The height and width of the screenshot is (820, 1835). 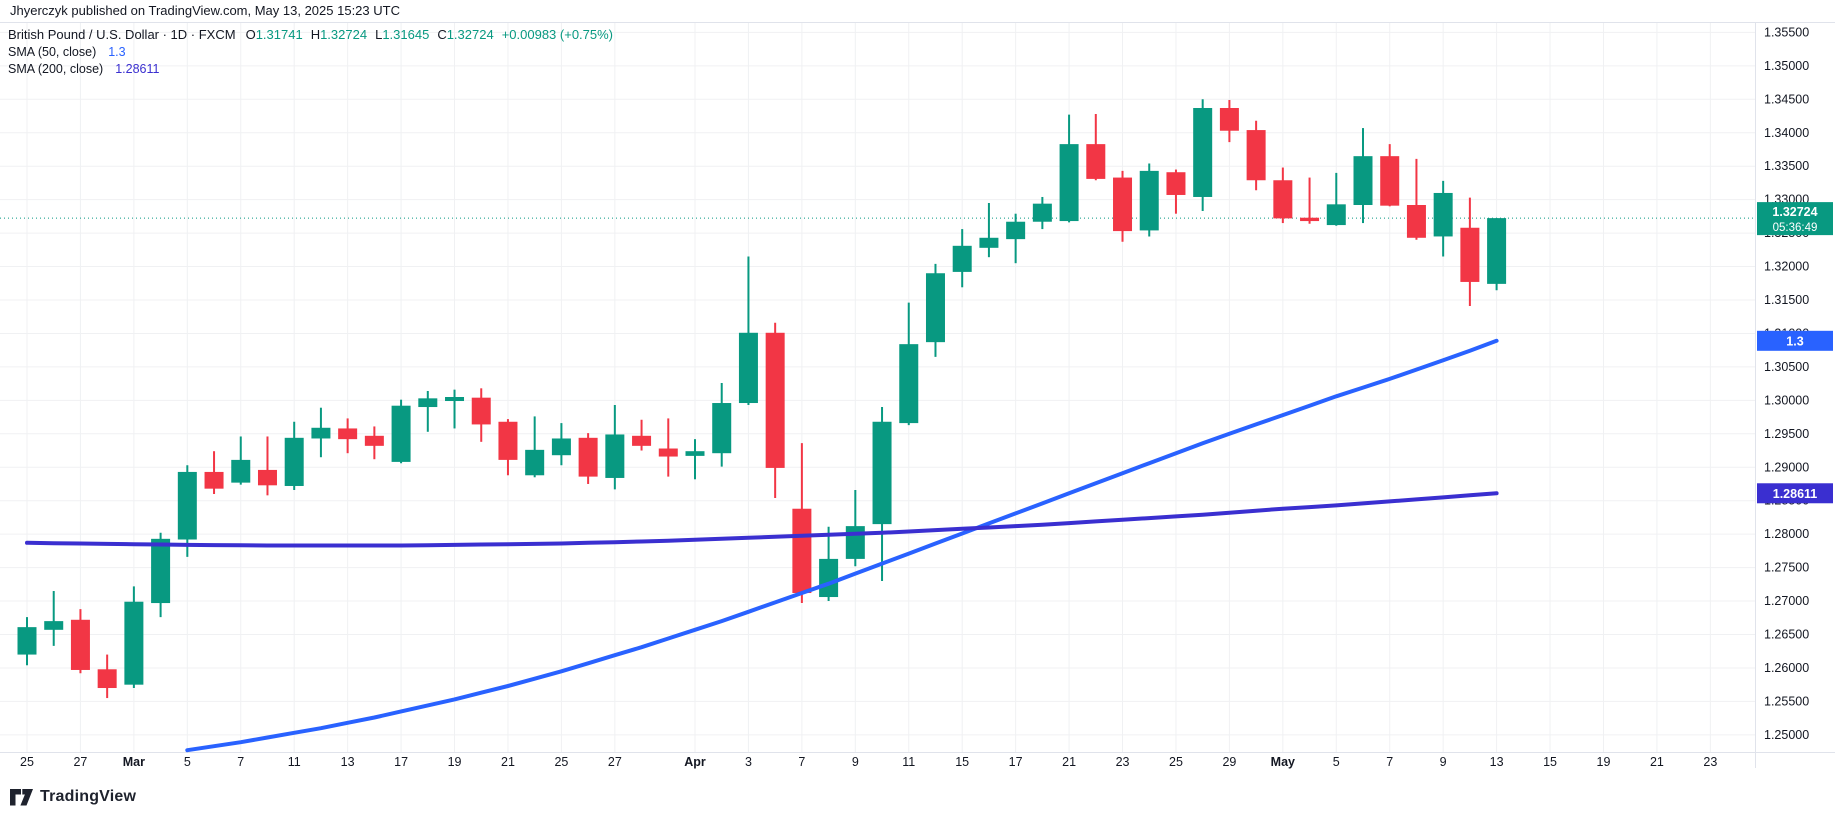 What do you see at coordinates (310, 69) in the screenshot?
I see `legend-sma200-row: SMA (200, close) 1.28611` at bounding box center [310, 69].